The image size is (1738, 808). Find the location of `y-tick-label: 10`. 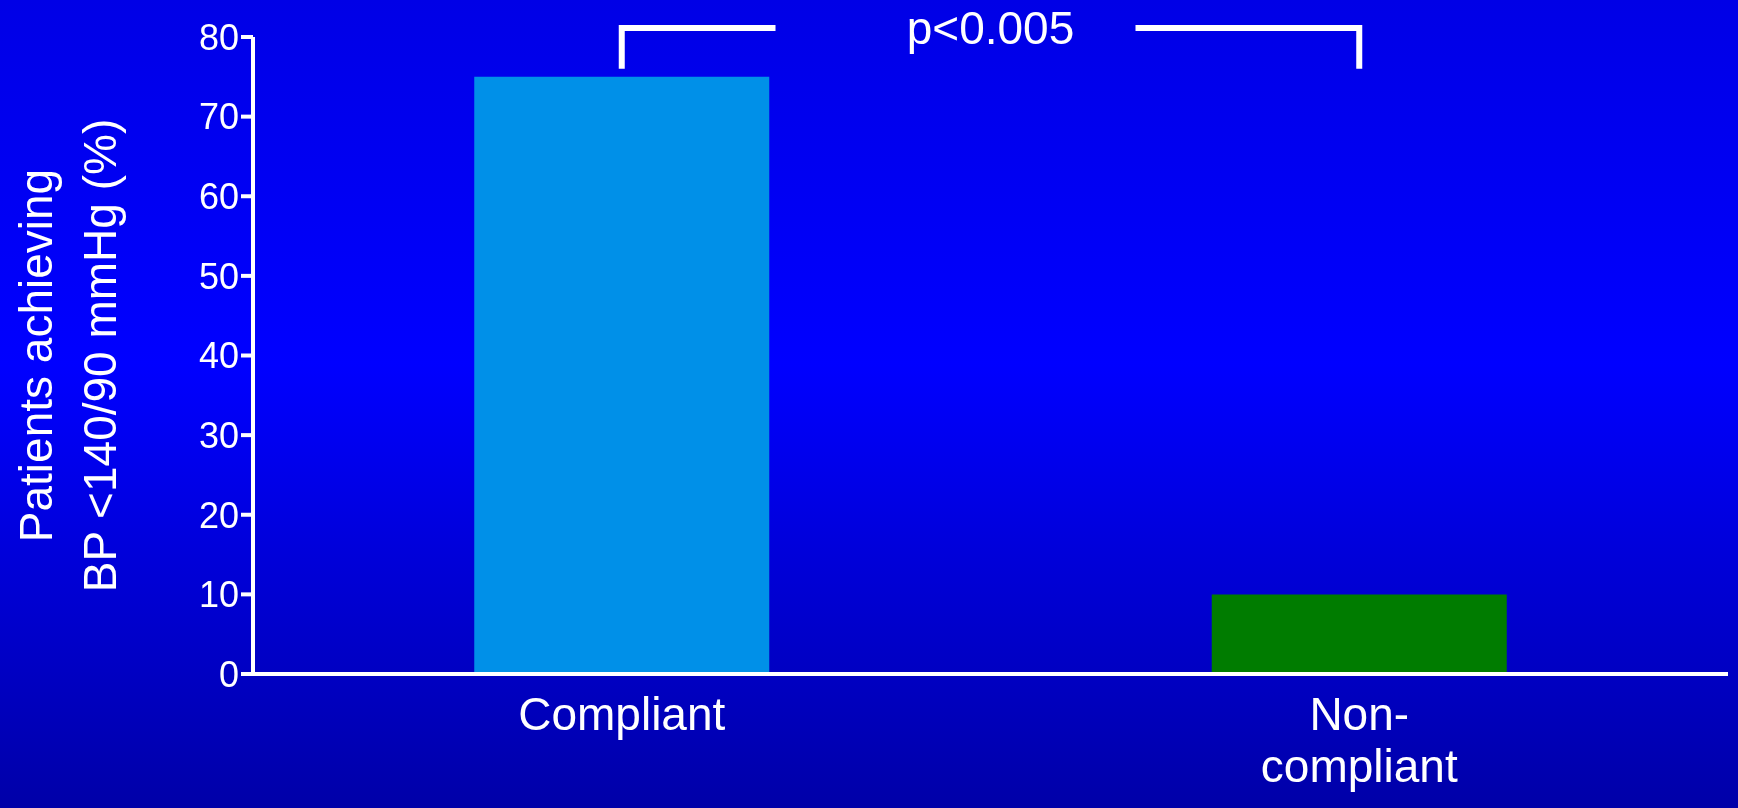

y-tick-label: 10 is located at coordinates (218, 595).